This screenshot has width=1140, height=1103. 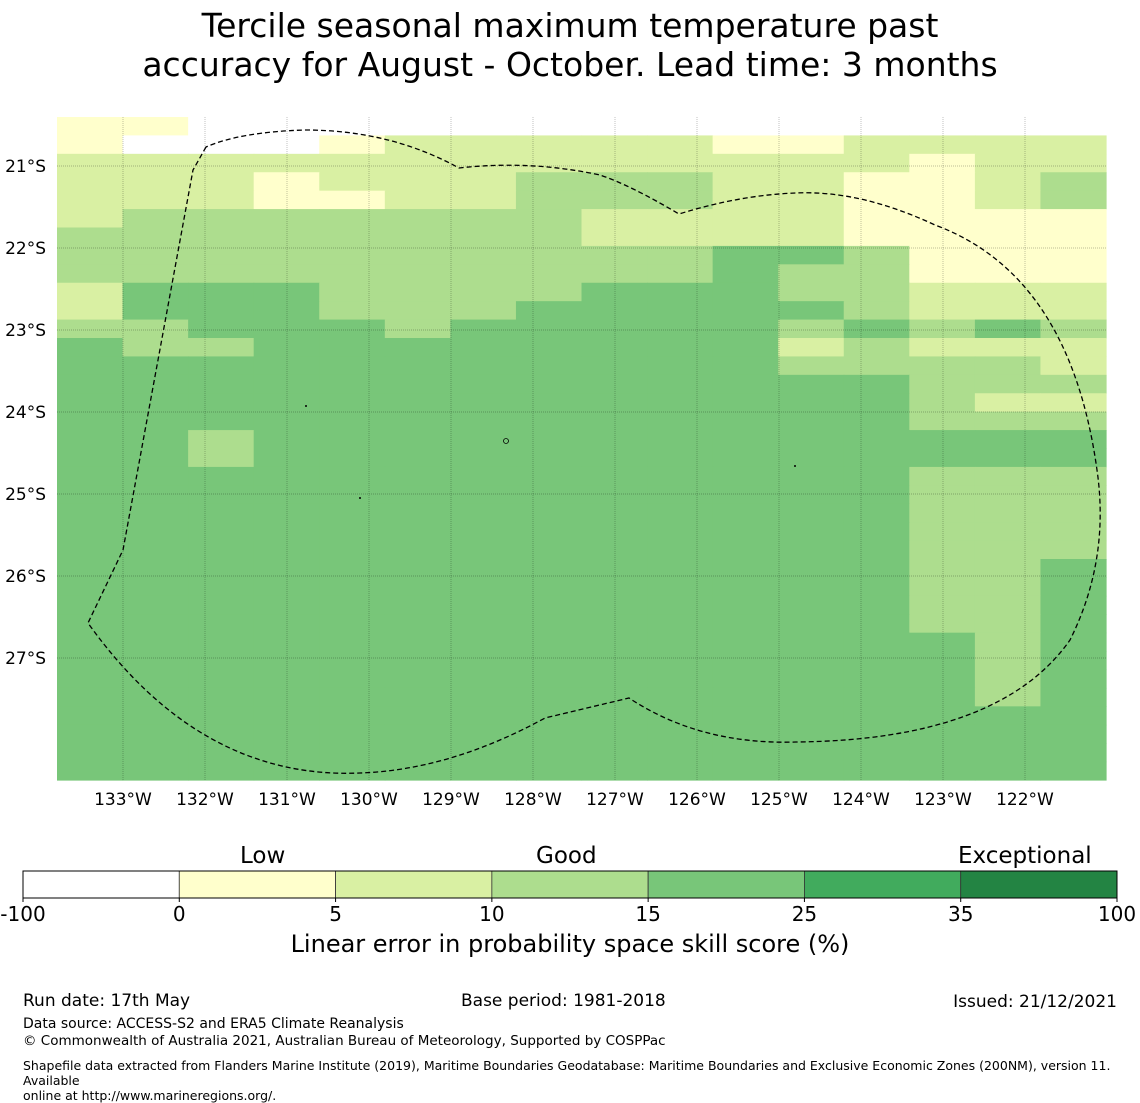 What do you see at coordinates (570, 884) in the screenshot?
I see `colorbar-frame` at bounding box center [570, 884].